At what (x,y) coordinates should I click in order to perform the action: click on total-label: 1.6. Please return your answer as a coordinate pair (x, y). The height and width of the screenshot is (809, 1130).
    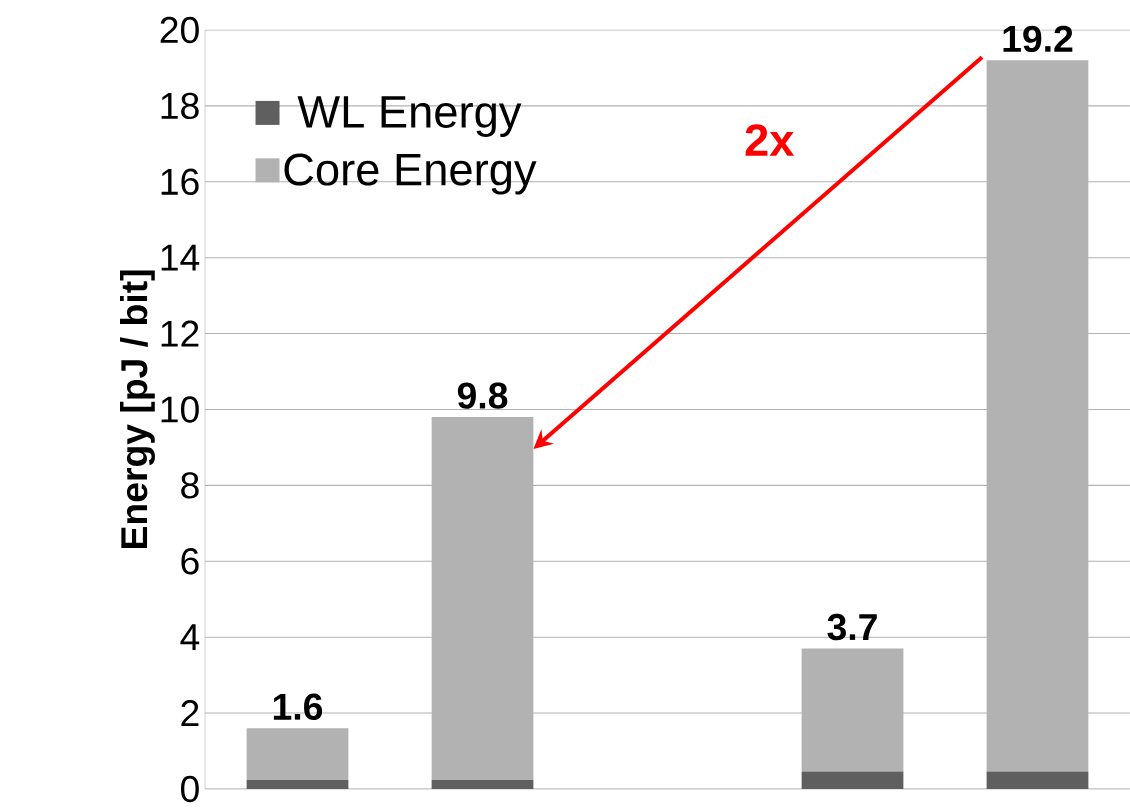
    Looking at the image, I should click on (298, 706).